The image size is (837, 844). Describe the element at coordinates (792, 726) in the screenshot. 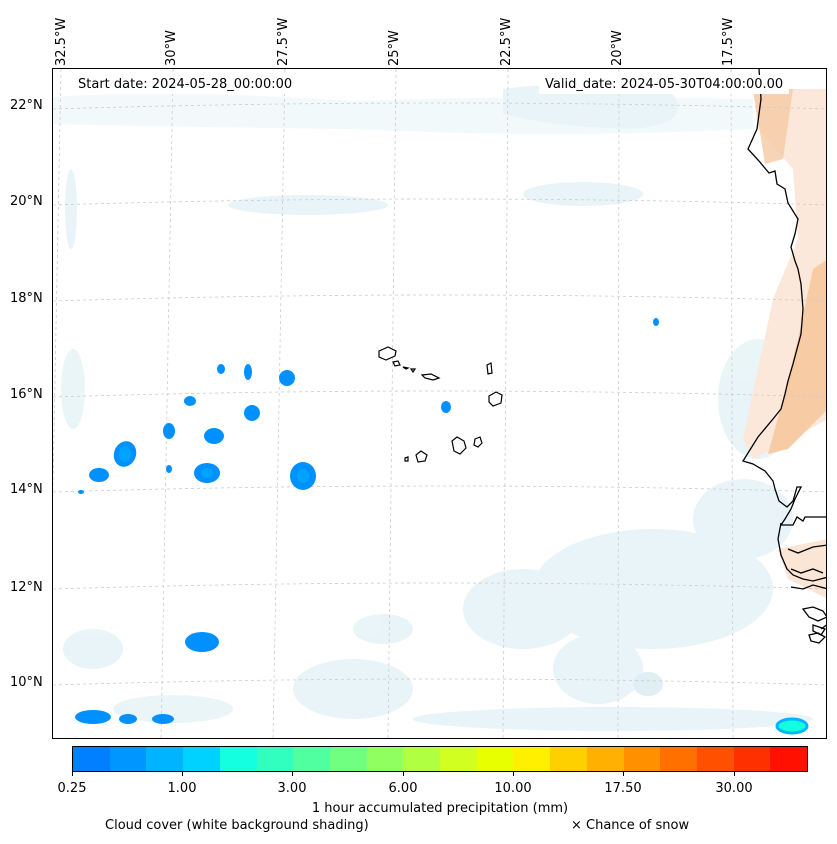

I see `coastal-precip-cell` at that location.